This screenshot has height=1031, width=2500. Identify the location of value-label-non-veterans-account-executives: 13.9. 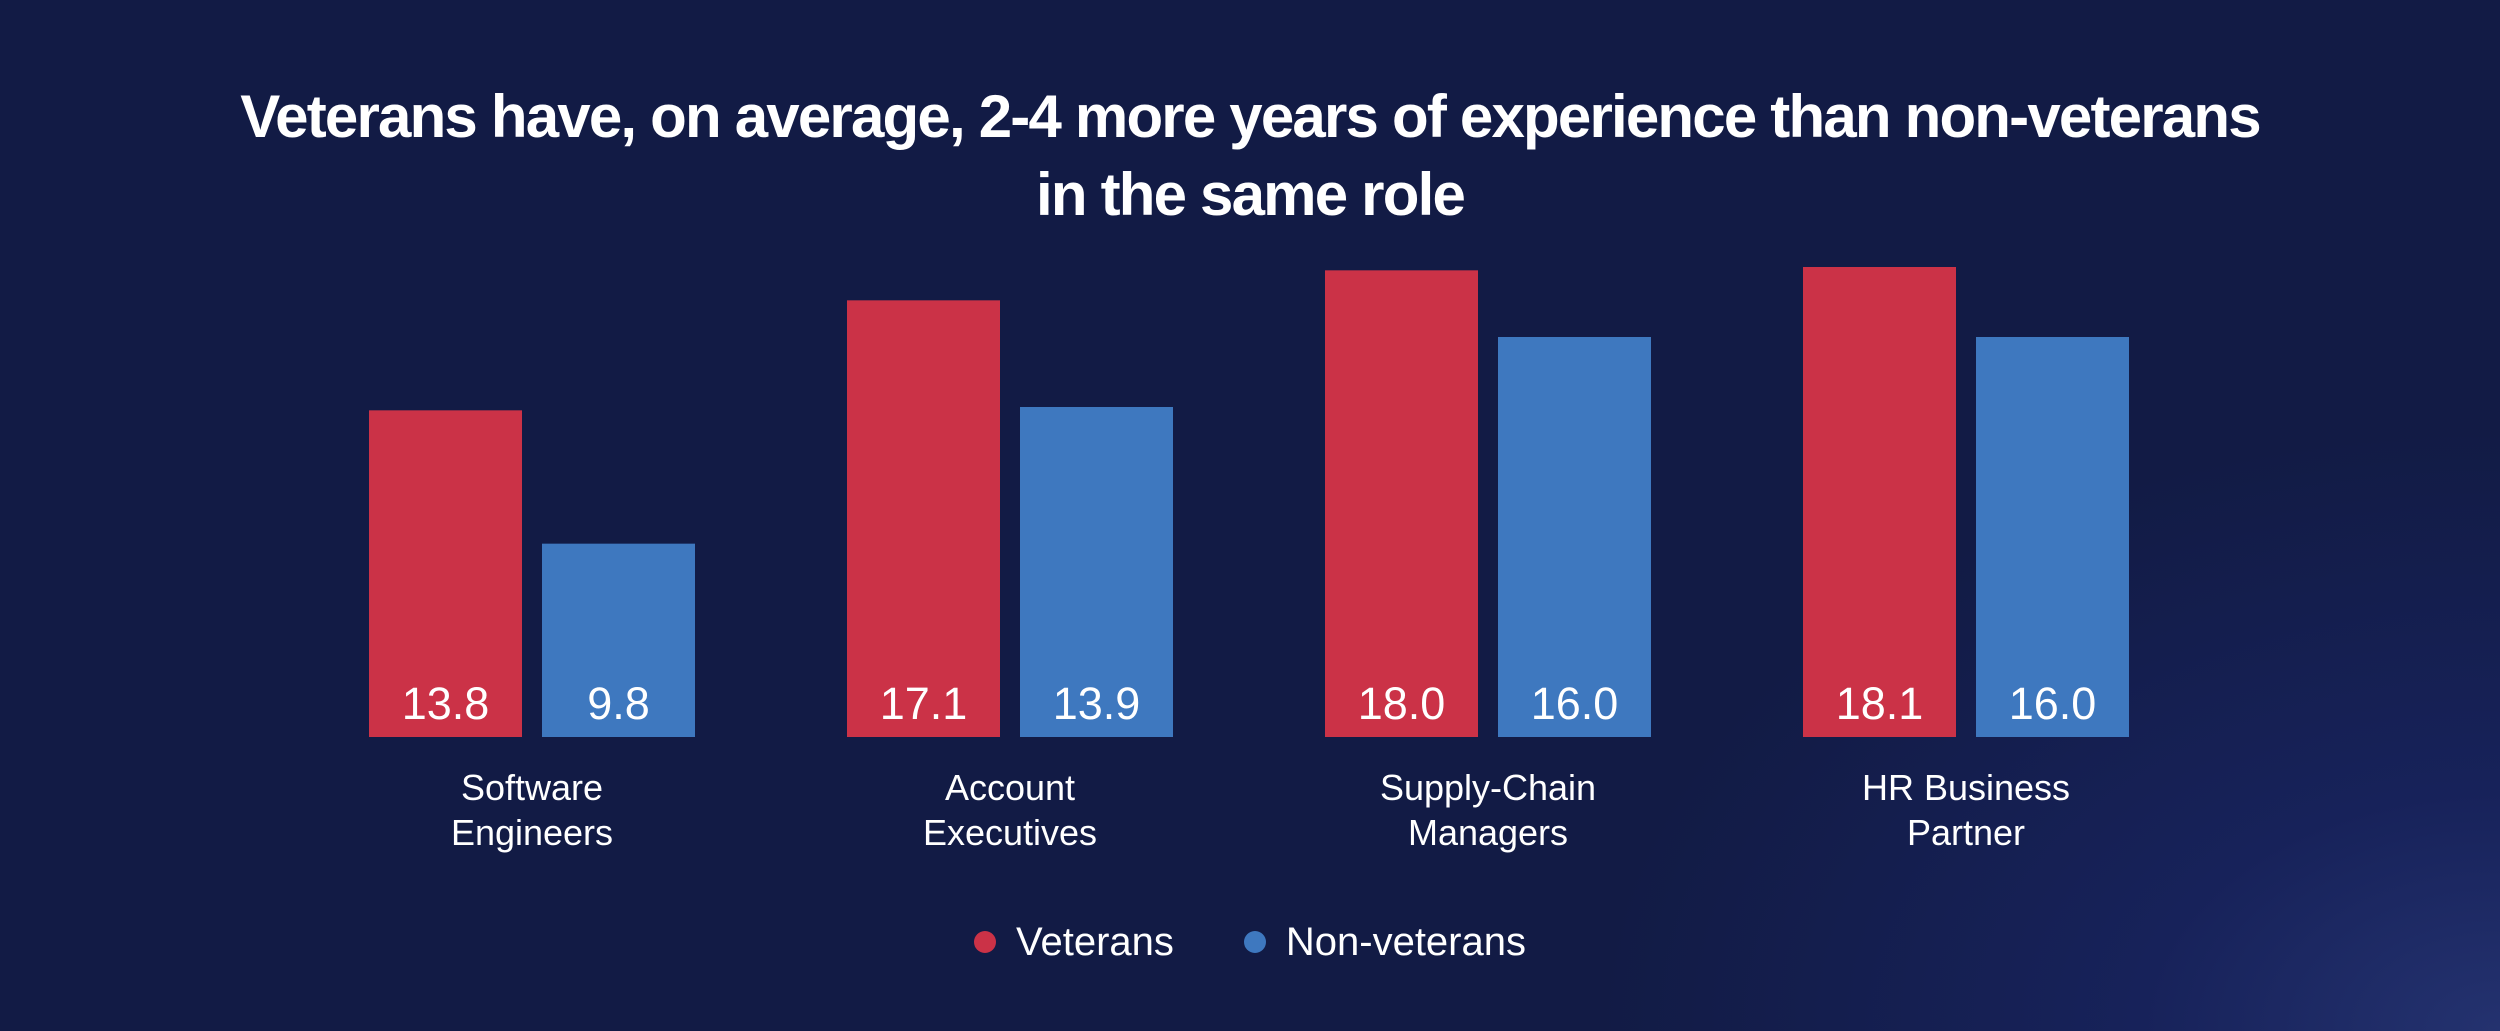
(1097, 703).